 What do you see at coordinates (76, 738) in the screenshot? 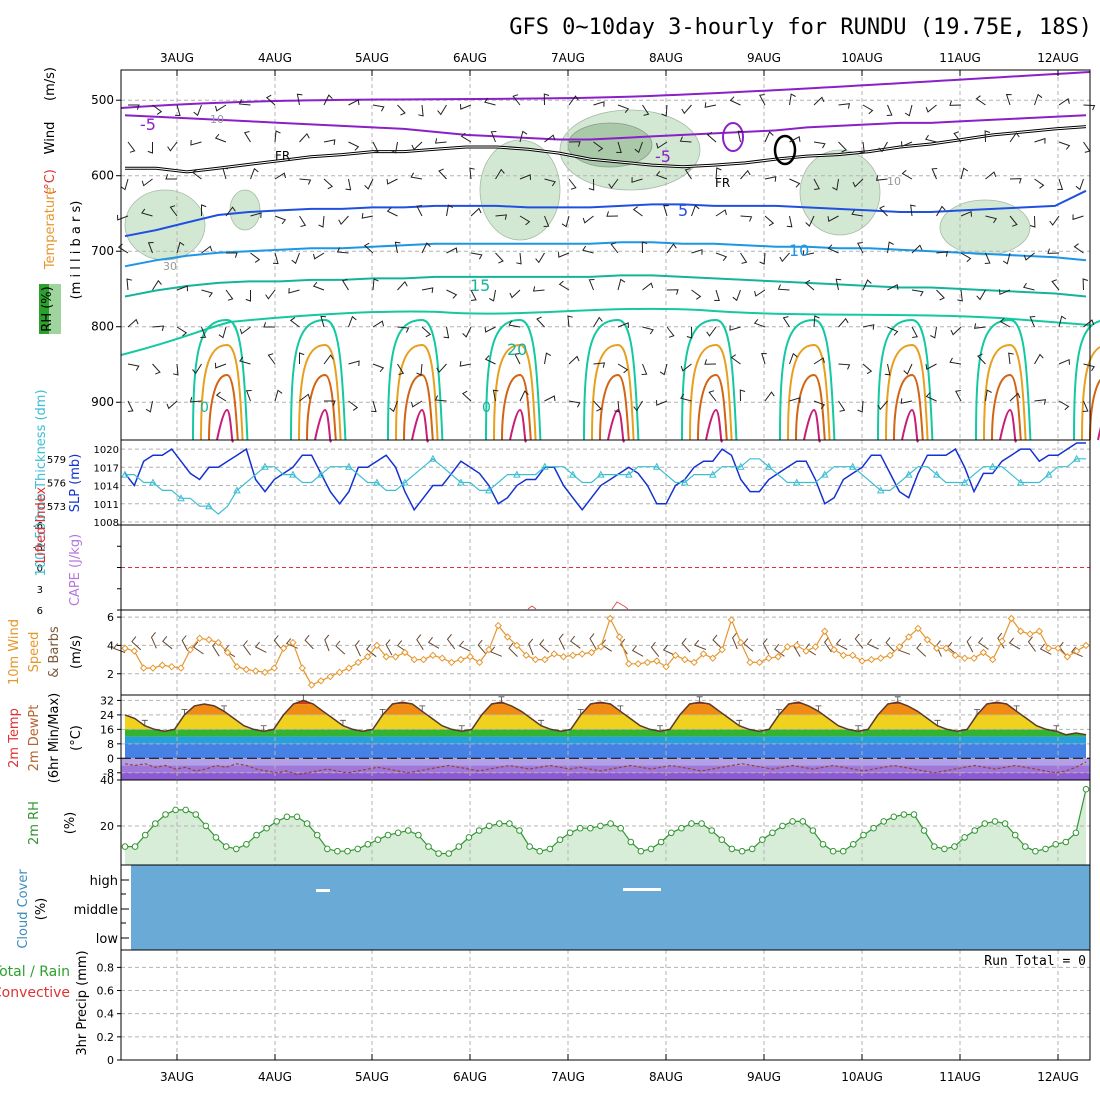
I see `temp2m-unit-label: (°C)` at bounding box center [76, 738].